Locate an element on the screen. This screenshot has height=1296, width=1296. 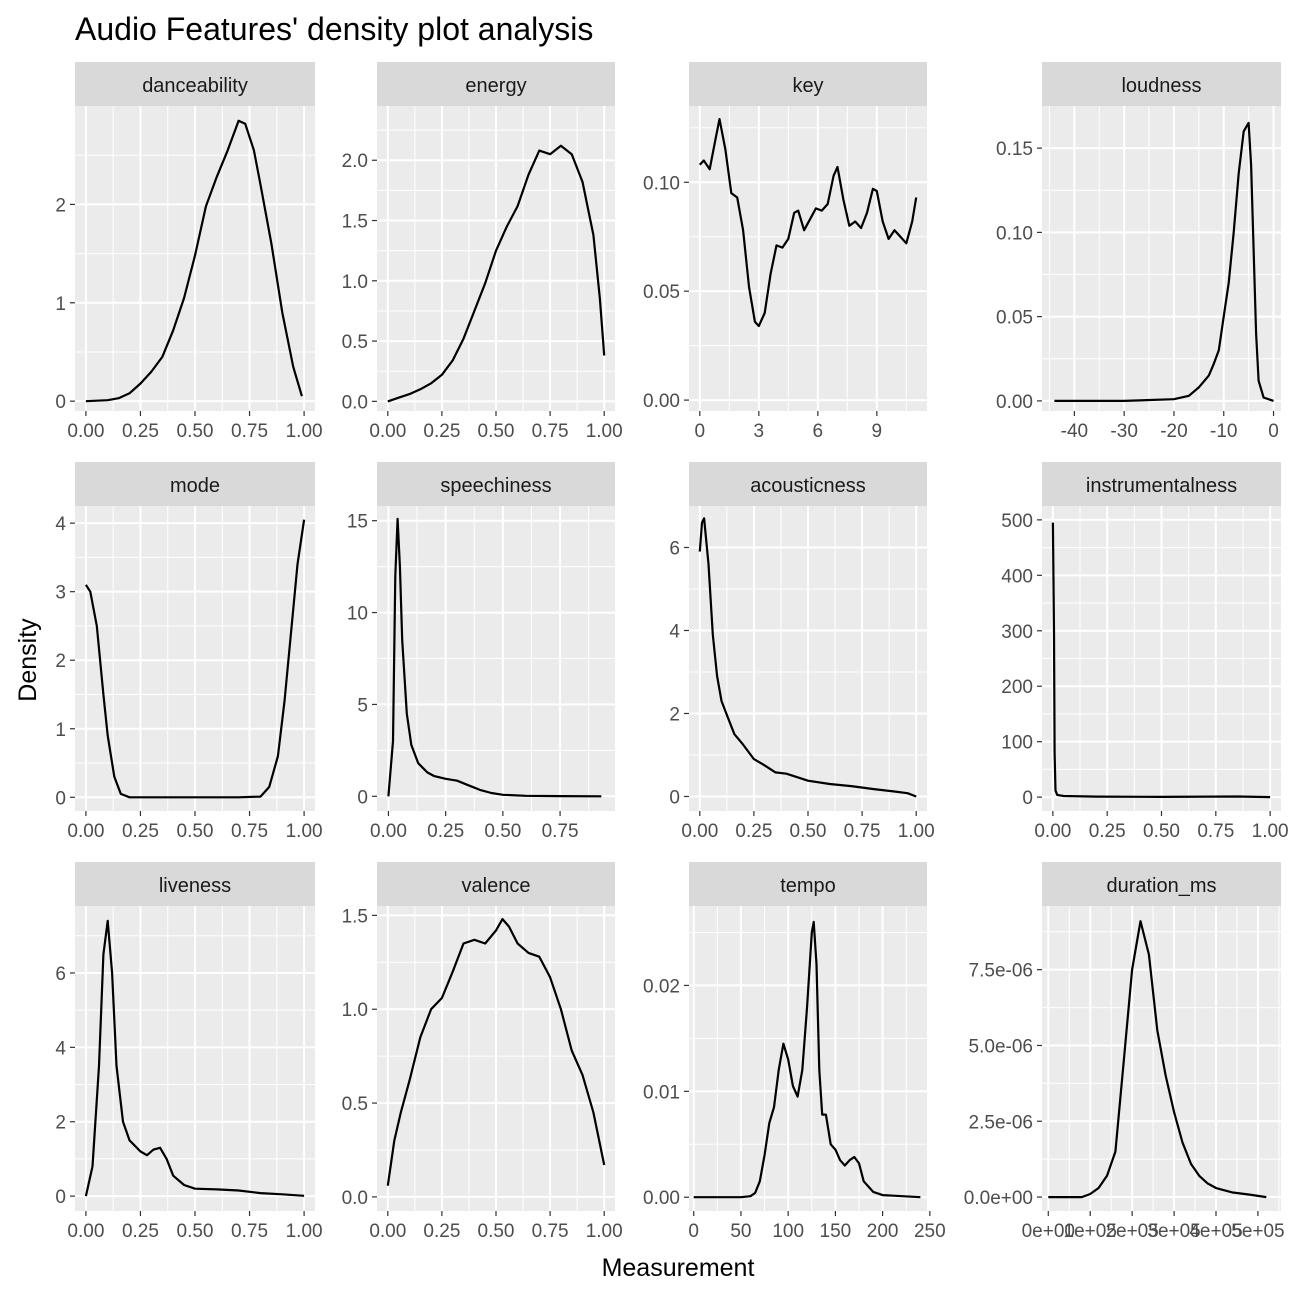
x-tick-label: 9 is located at coordinates (877, 431).